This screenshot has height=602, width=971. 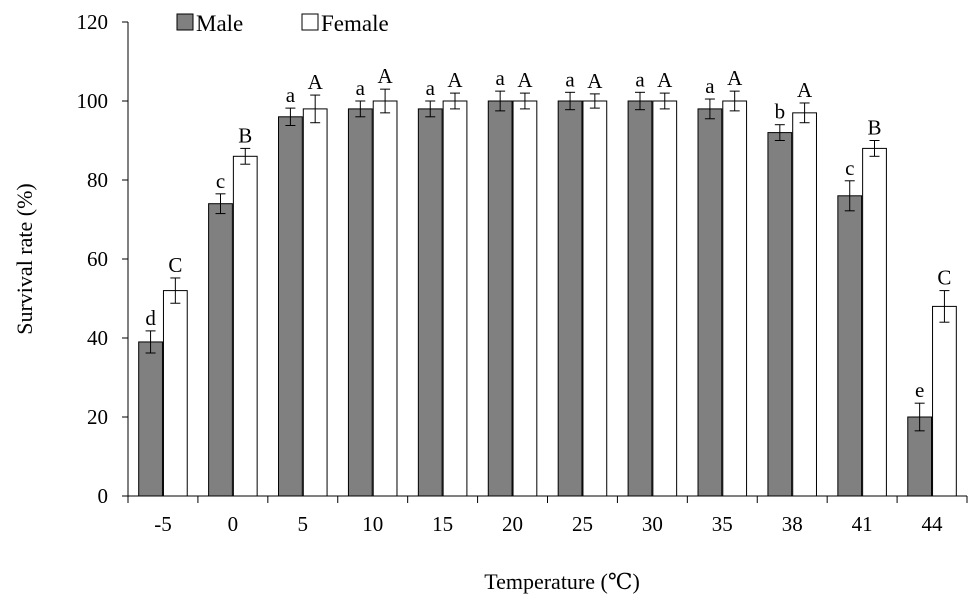 What do you see at coordinates (163, 524) in the screenshot?
I see `x-tick-label: -5` at bounding box center [163, 524].